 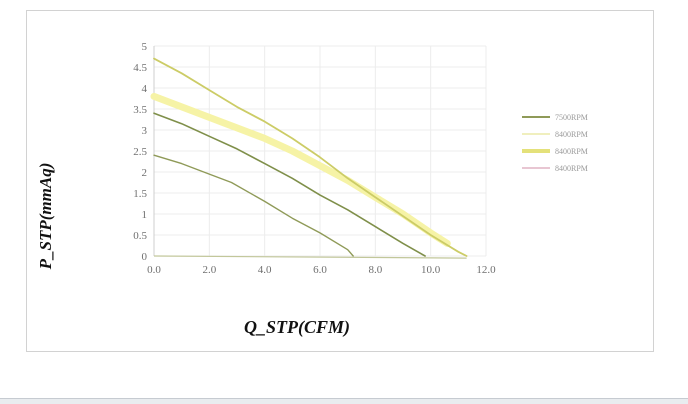 I want to click on x-tick-label: 8.0, so click(x=375, y=270).